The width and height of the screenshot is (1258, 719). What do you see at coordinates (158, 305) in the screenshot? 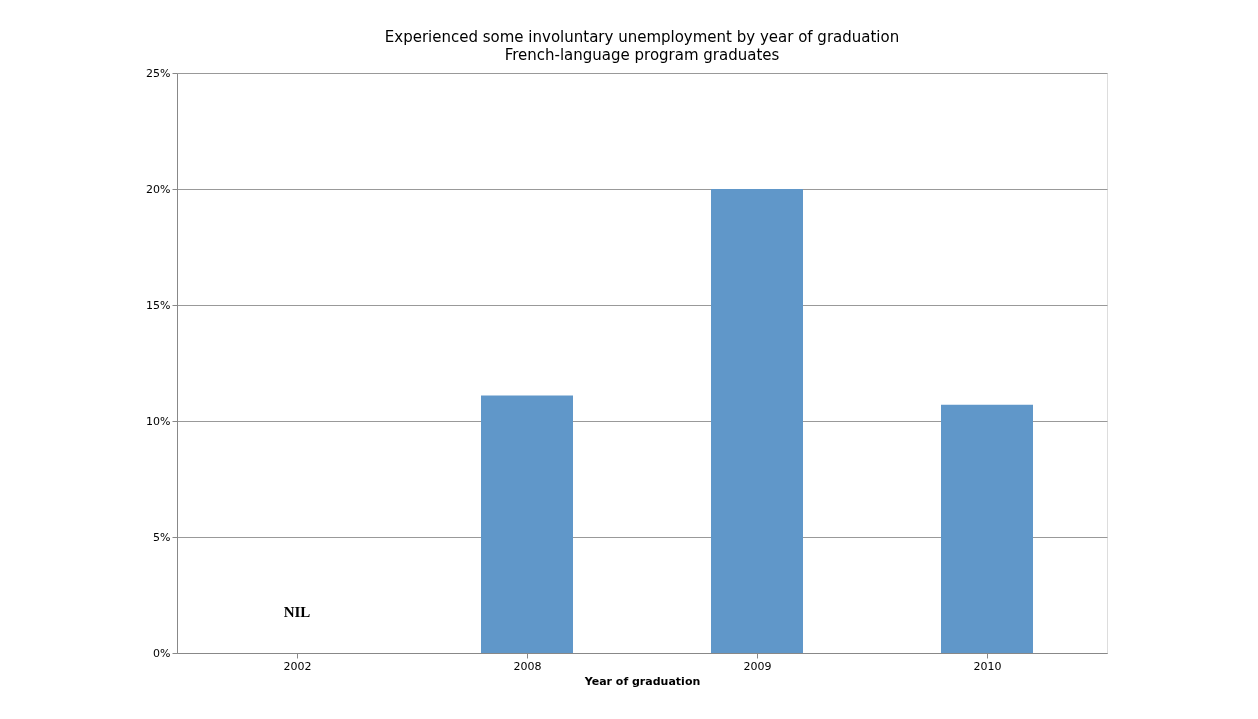
I see `y-tick-label: 15%` at bounding box center [158, 305].